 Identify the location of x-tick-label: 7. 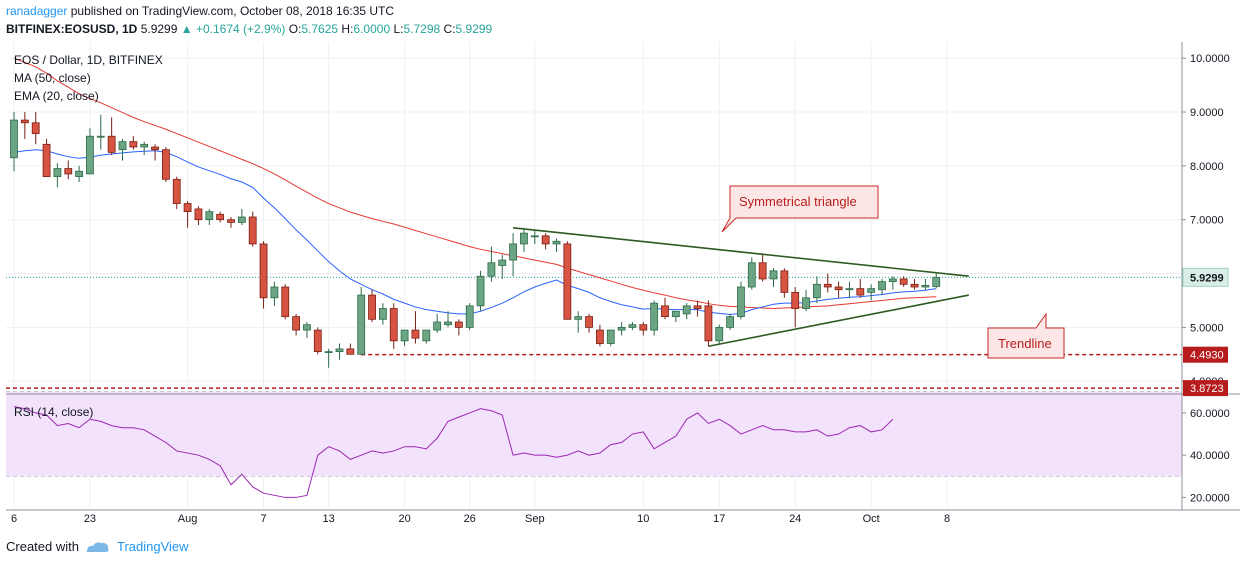
(263, 519).